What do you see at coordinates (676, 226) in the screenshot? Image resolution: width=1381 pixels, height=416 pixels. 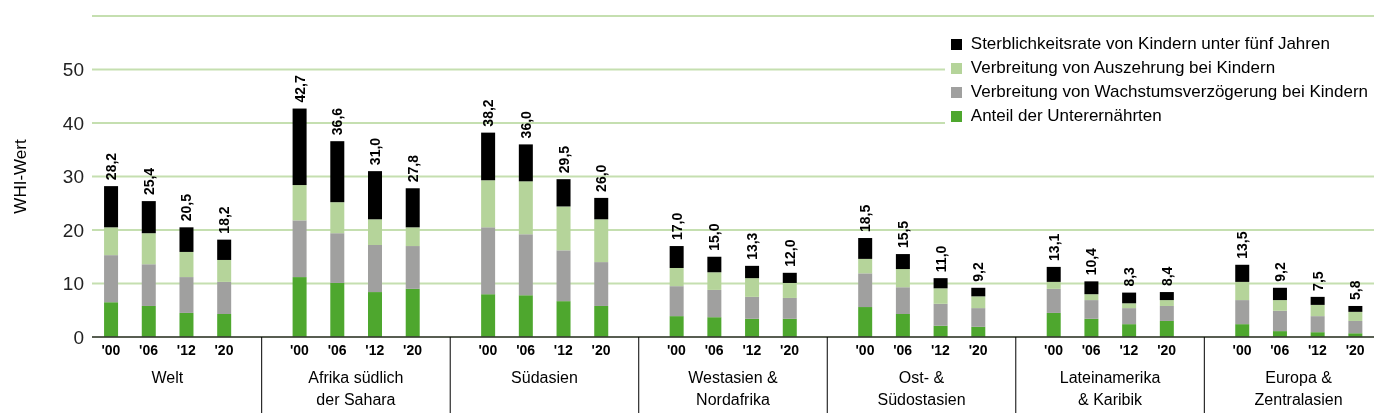 I see `total-label: 17,0` at bounding box center [676, 226].